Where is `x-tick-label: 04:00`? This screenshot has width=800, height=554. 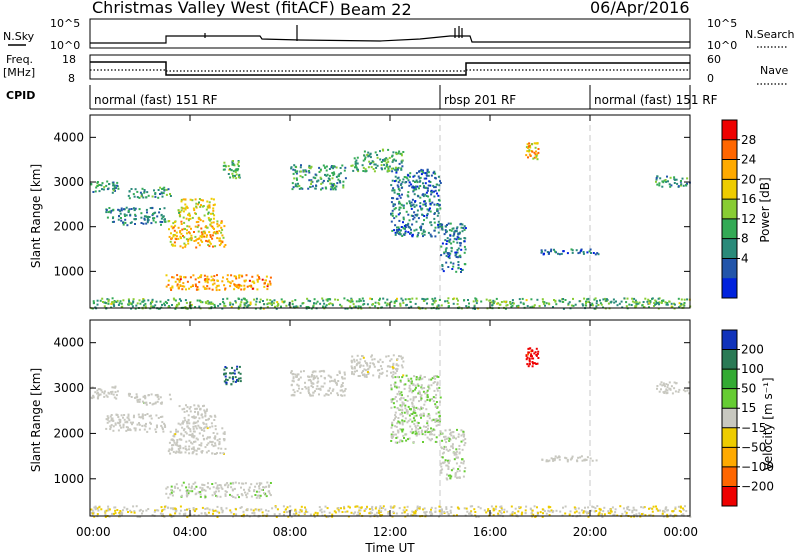 x-tick-label: 04:00 is located at coordinates (190, 532).